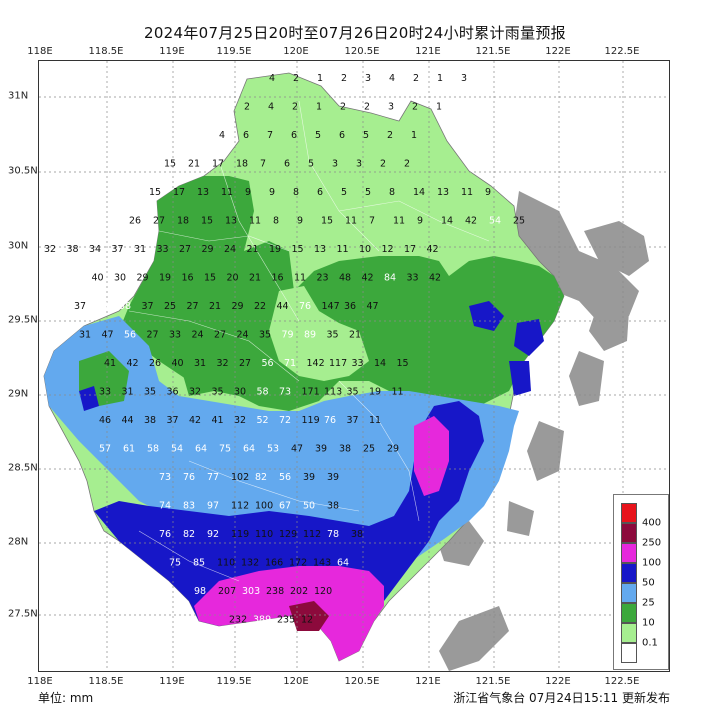 The height and width of the screenshot is (710, 710). I want to click on lon-label-top: 122.5E, so click(622, 51).